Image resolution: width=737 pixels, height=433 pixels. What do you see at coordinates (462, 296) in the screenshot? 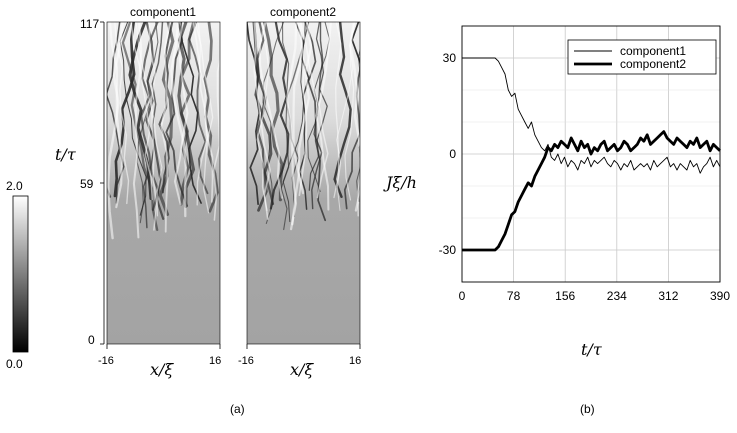
I see `x-tick-label-0: 0` at bounding box center [462, 296].